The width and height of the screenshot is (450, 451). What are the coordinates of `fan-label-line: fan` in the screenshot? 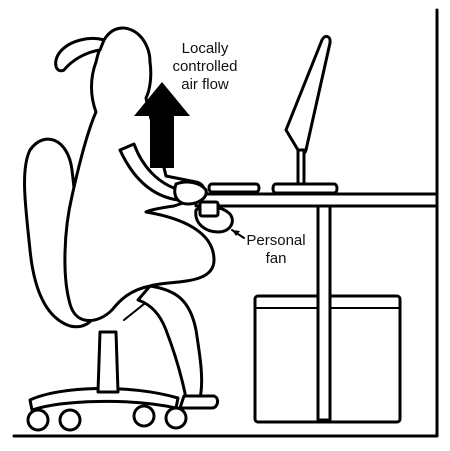 It's located at (276, 258).